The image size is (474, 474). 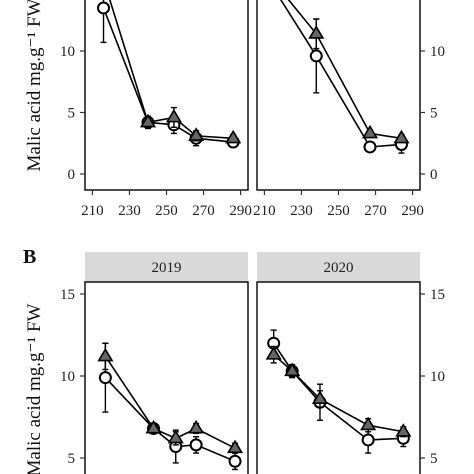 I want to click on y-tick-label-right: 15, so click(x=437, y=295).